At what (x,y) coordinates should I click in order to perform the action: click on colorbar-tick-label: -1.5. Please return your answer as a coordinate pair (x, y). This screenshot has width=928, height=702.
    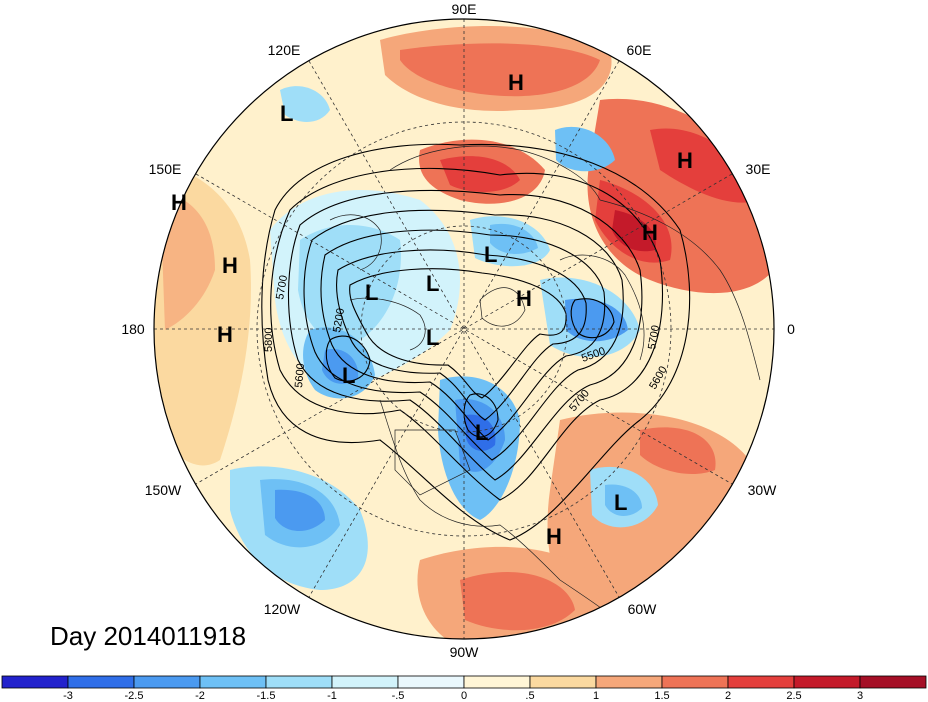
    Looking at the image, I should click on (266, 696).